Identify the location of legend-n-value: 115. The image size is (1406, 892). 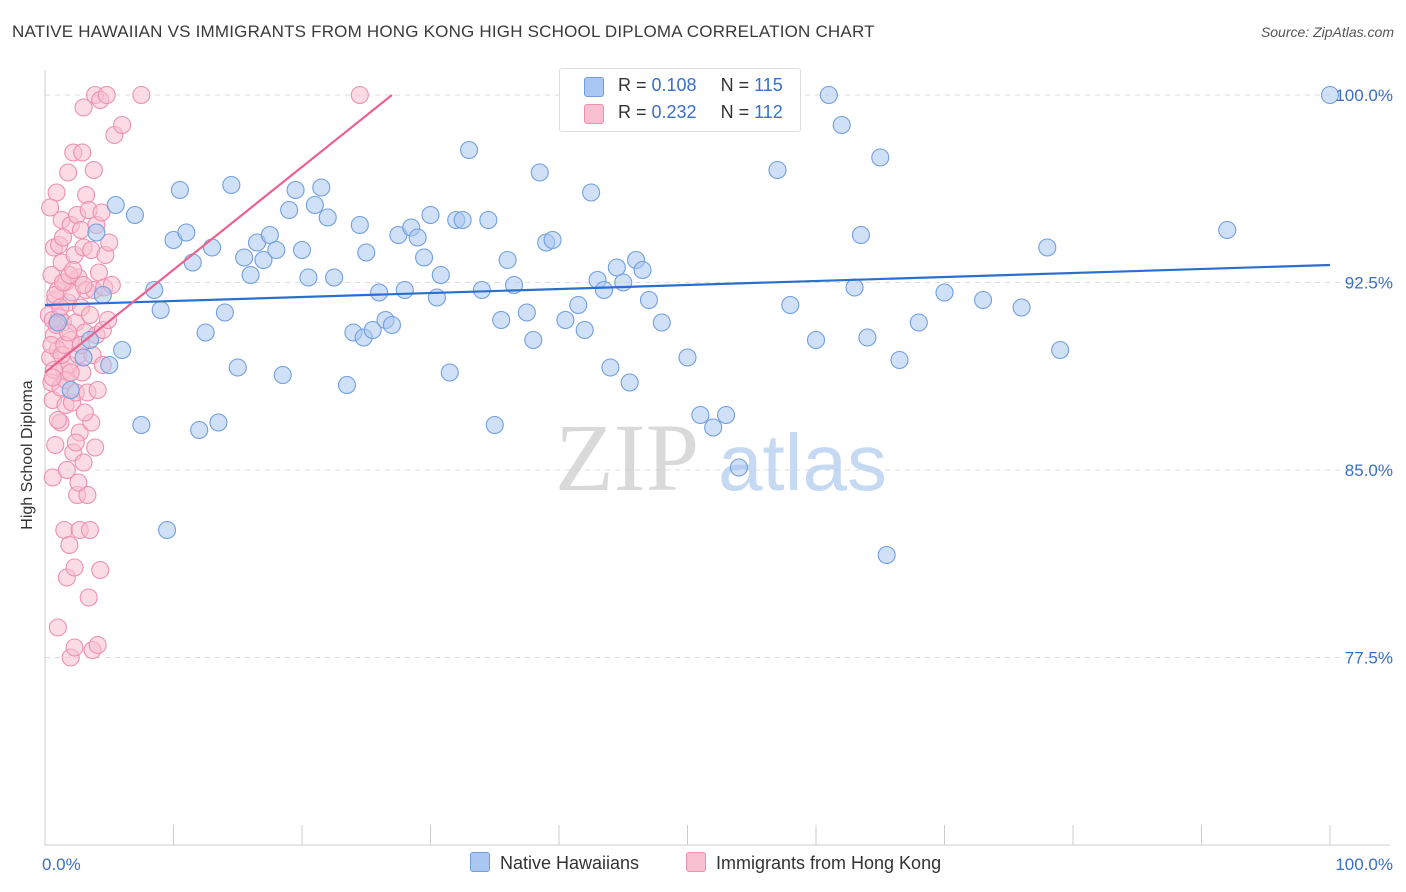
(768, 85).